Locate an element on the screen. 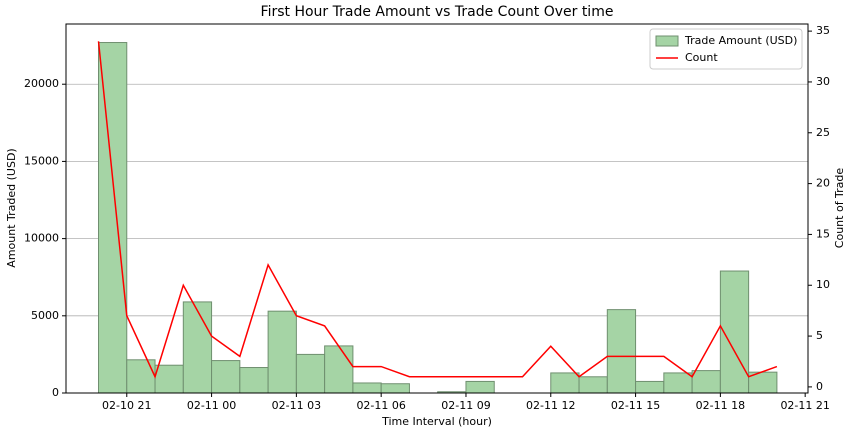 Image resolution: width=853 pixels, height=437 pixels. x-tick-label: 02-11 12 is located at coordinates (550, 405).